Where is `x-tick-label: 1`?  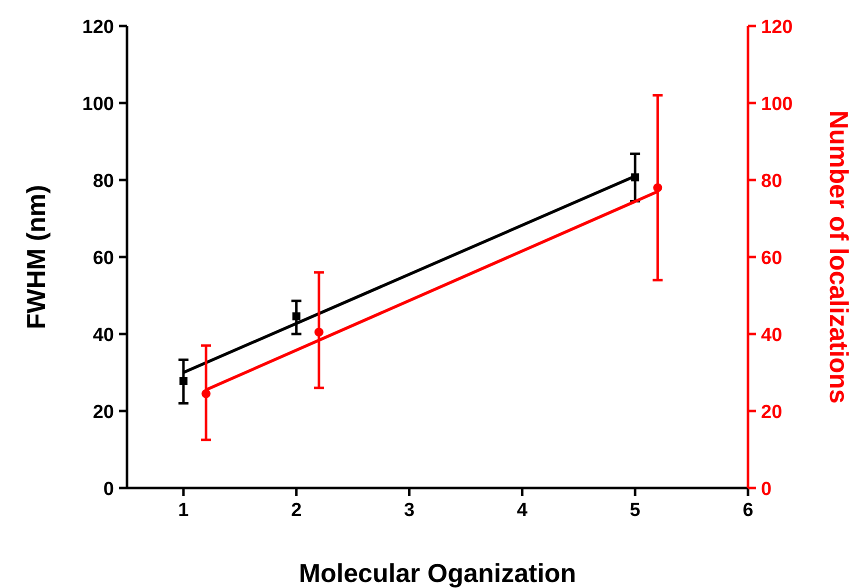
x-tick-label: 1 is located at coordinates (184, 510).